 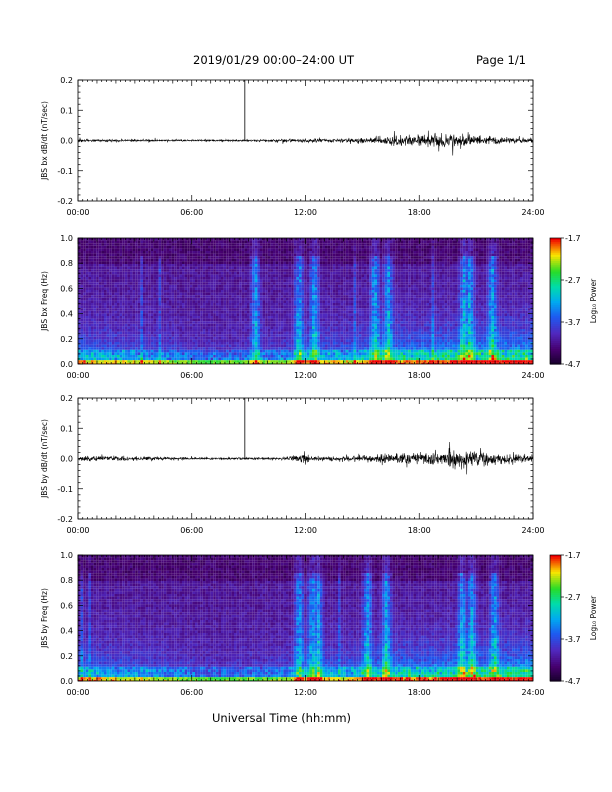 I want to click on page-number: Page 1/1, so click(x=501, y=60).